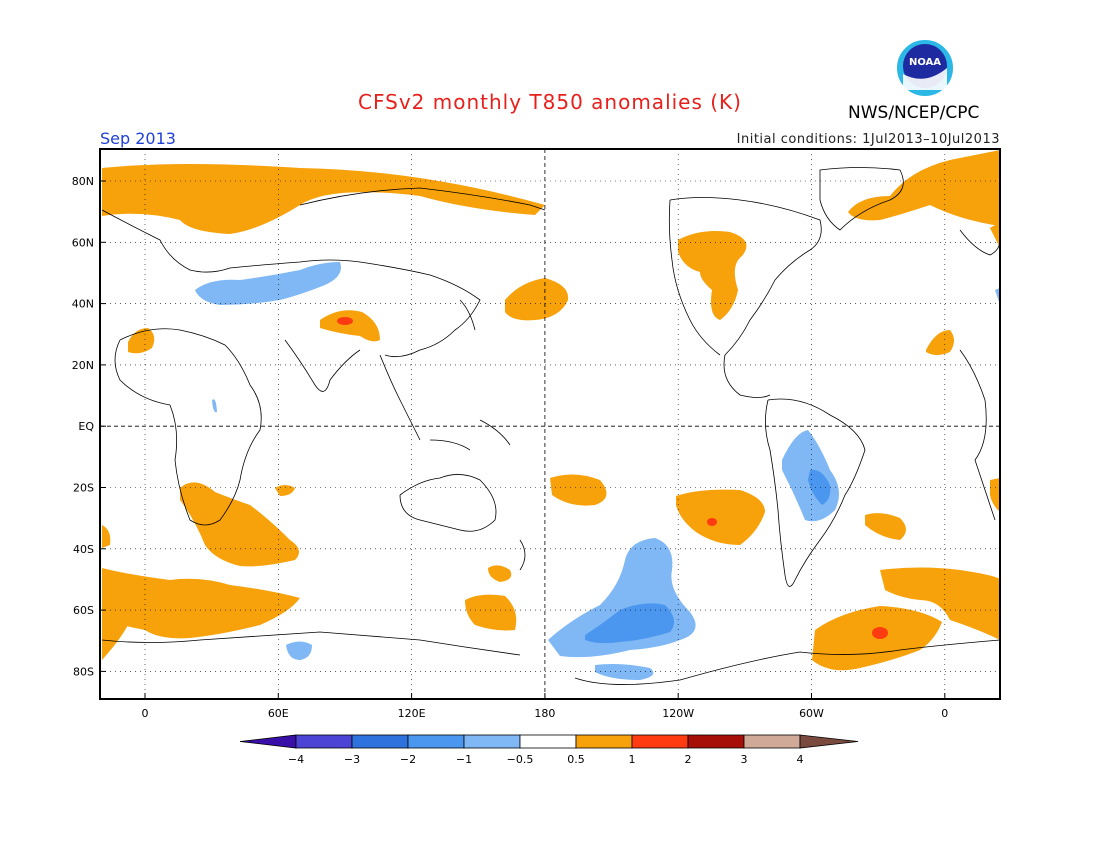  What do you see at coordinates (629, 623) in the screenshot?
I see `cool-core-southern-pacific` at bounding box center [629, 623].